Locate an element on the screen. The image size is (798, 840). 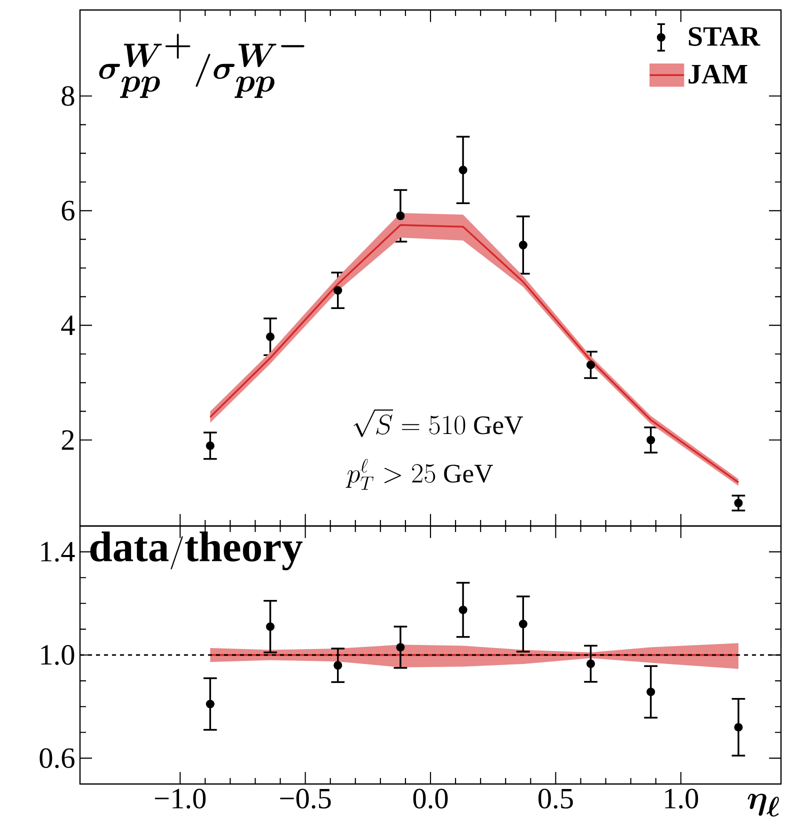
y-tick-label: 2 is located at coordinates (68, 440).